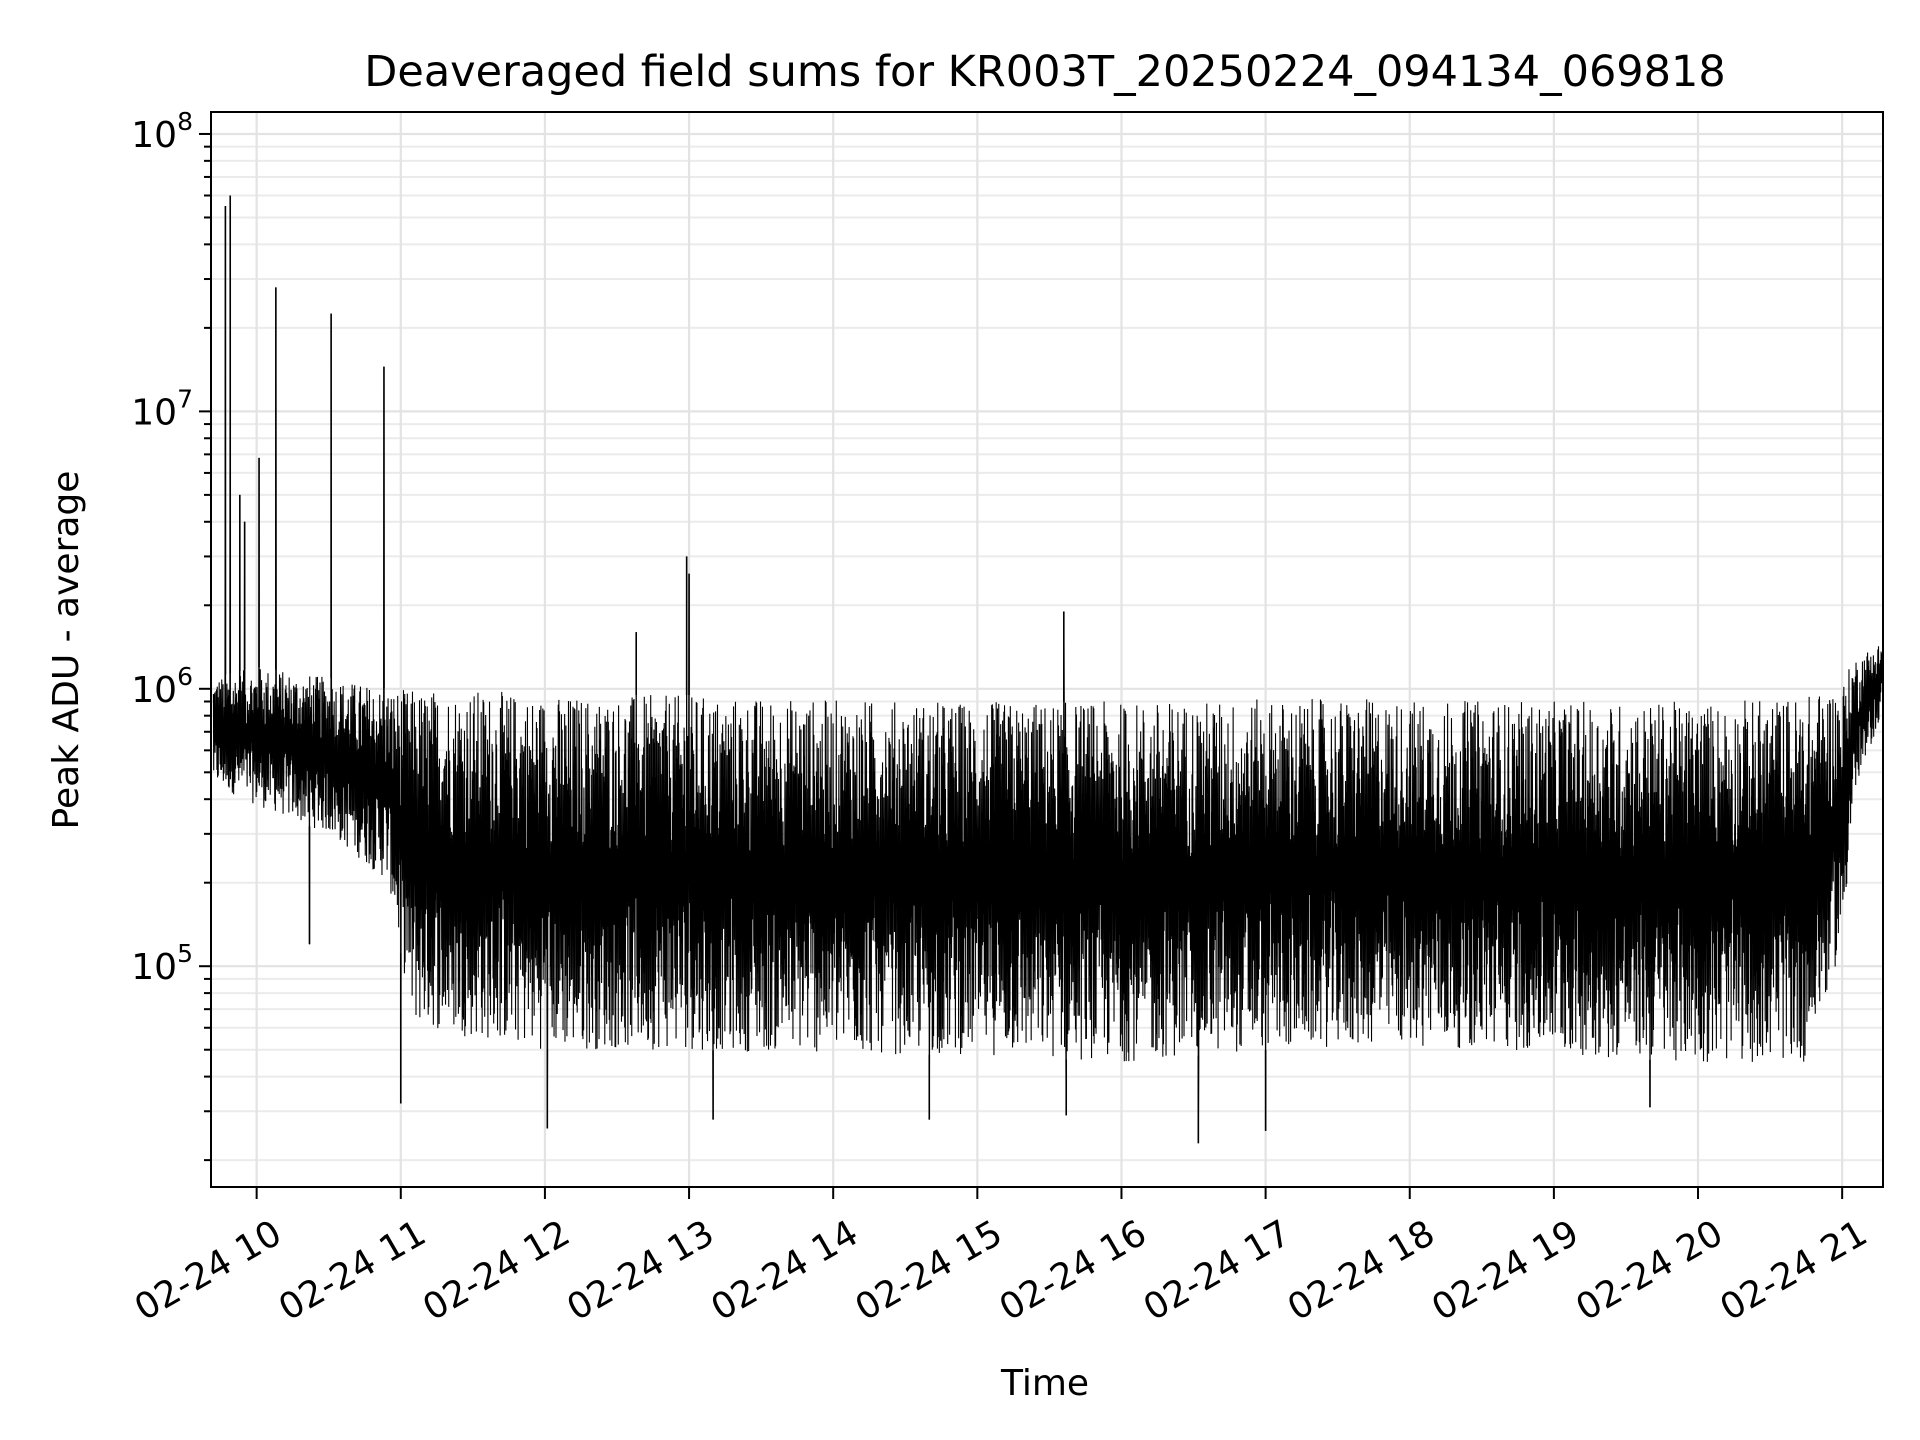 The width and height of the screenshot is (1920, 1440). I want to click on x-tick-label: 02-24 12, so click(496, 1271).